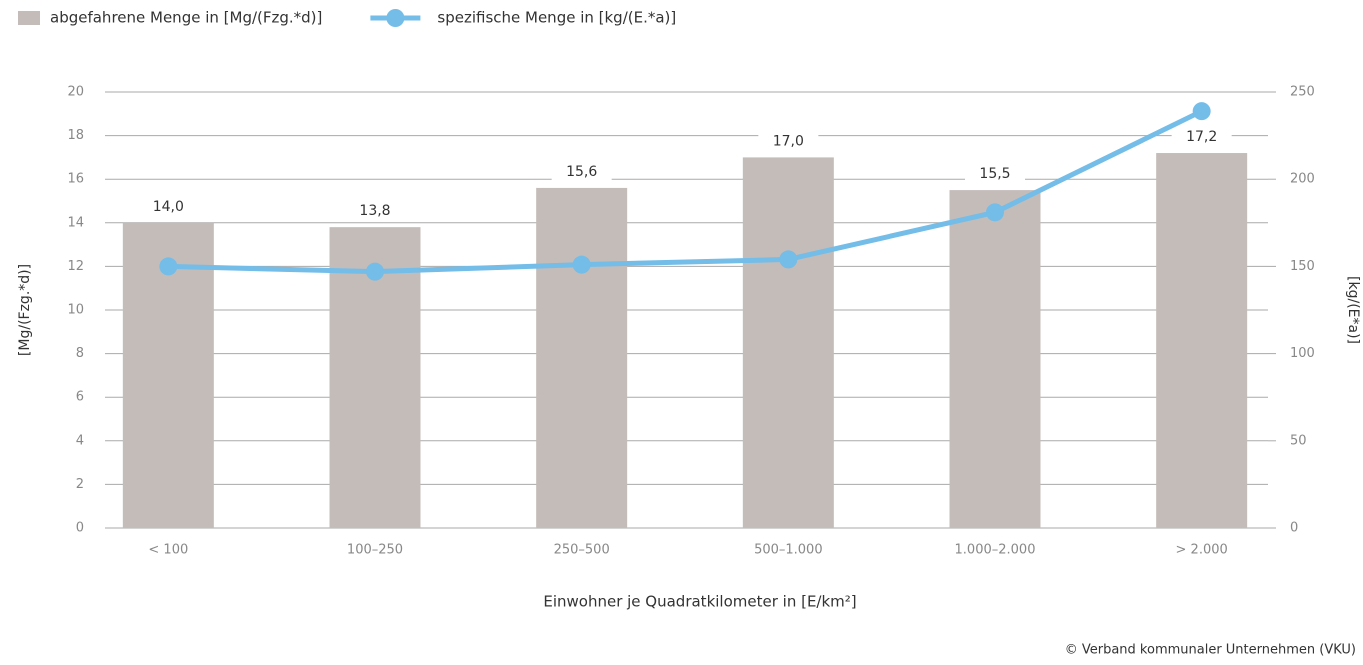  Describe the element at coordinates (75, 179) in the screenshot. I see `y-tick-label: 16` at that location.